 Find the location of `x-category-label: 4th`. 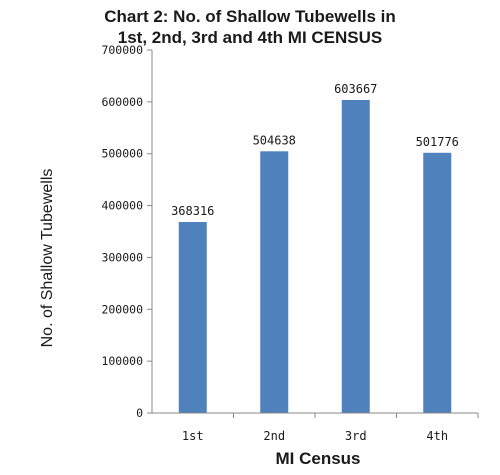

x-category-label: 4th is located at coordinates (437, 436).